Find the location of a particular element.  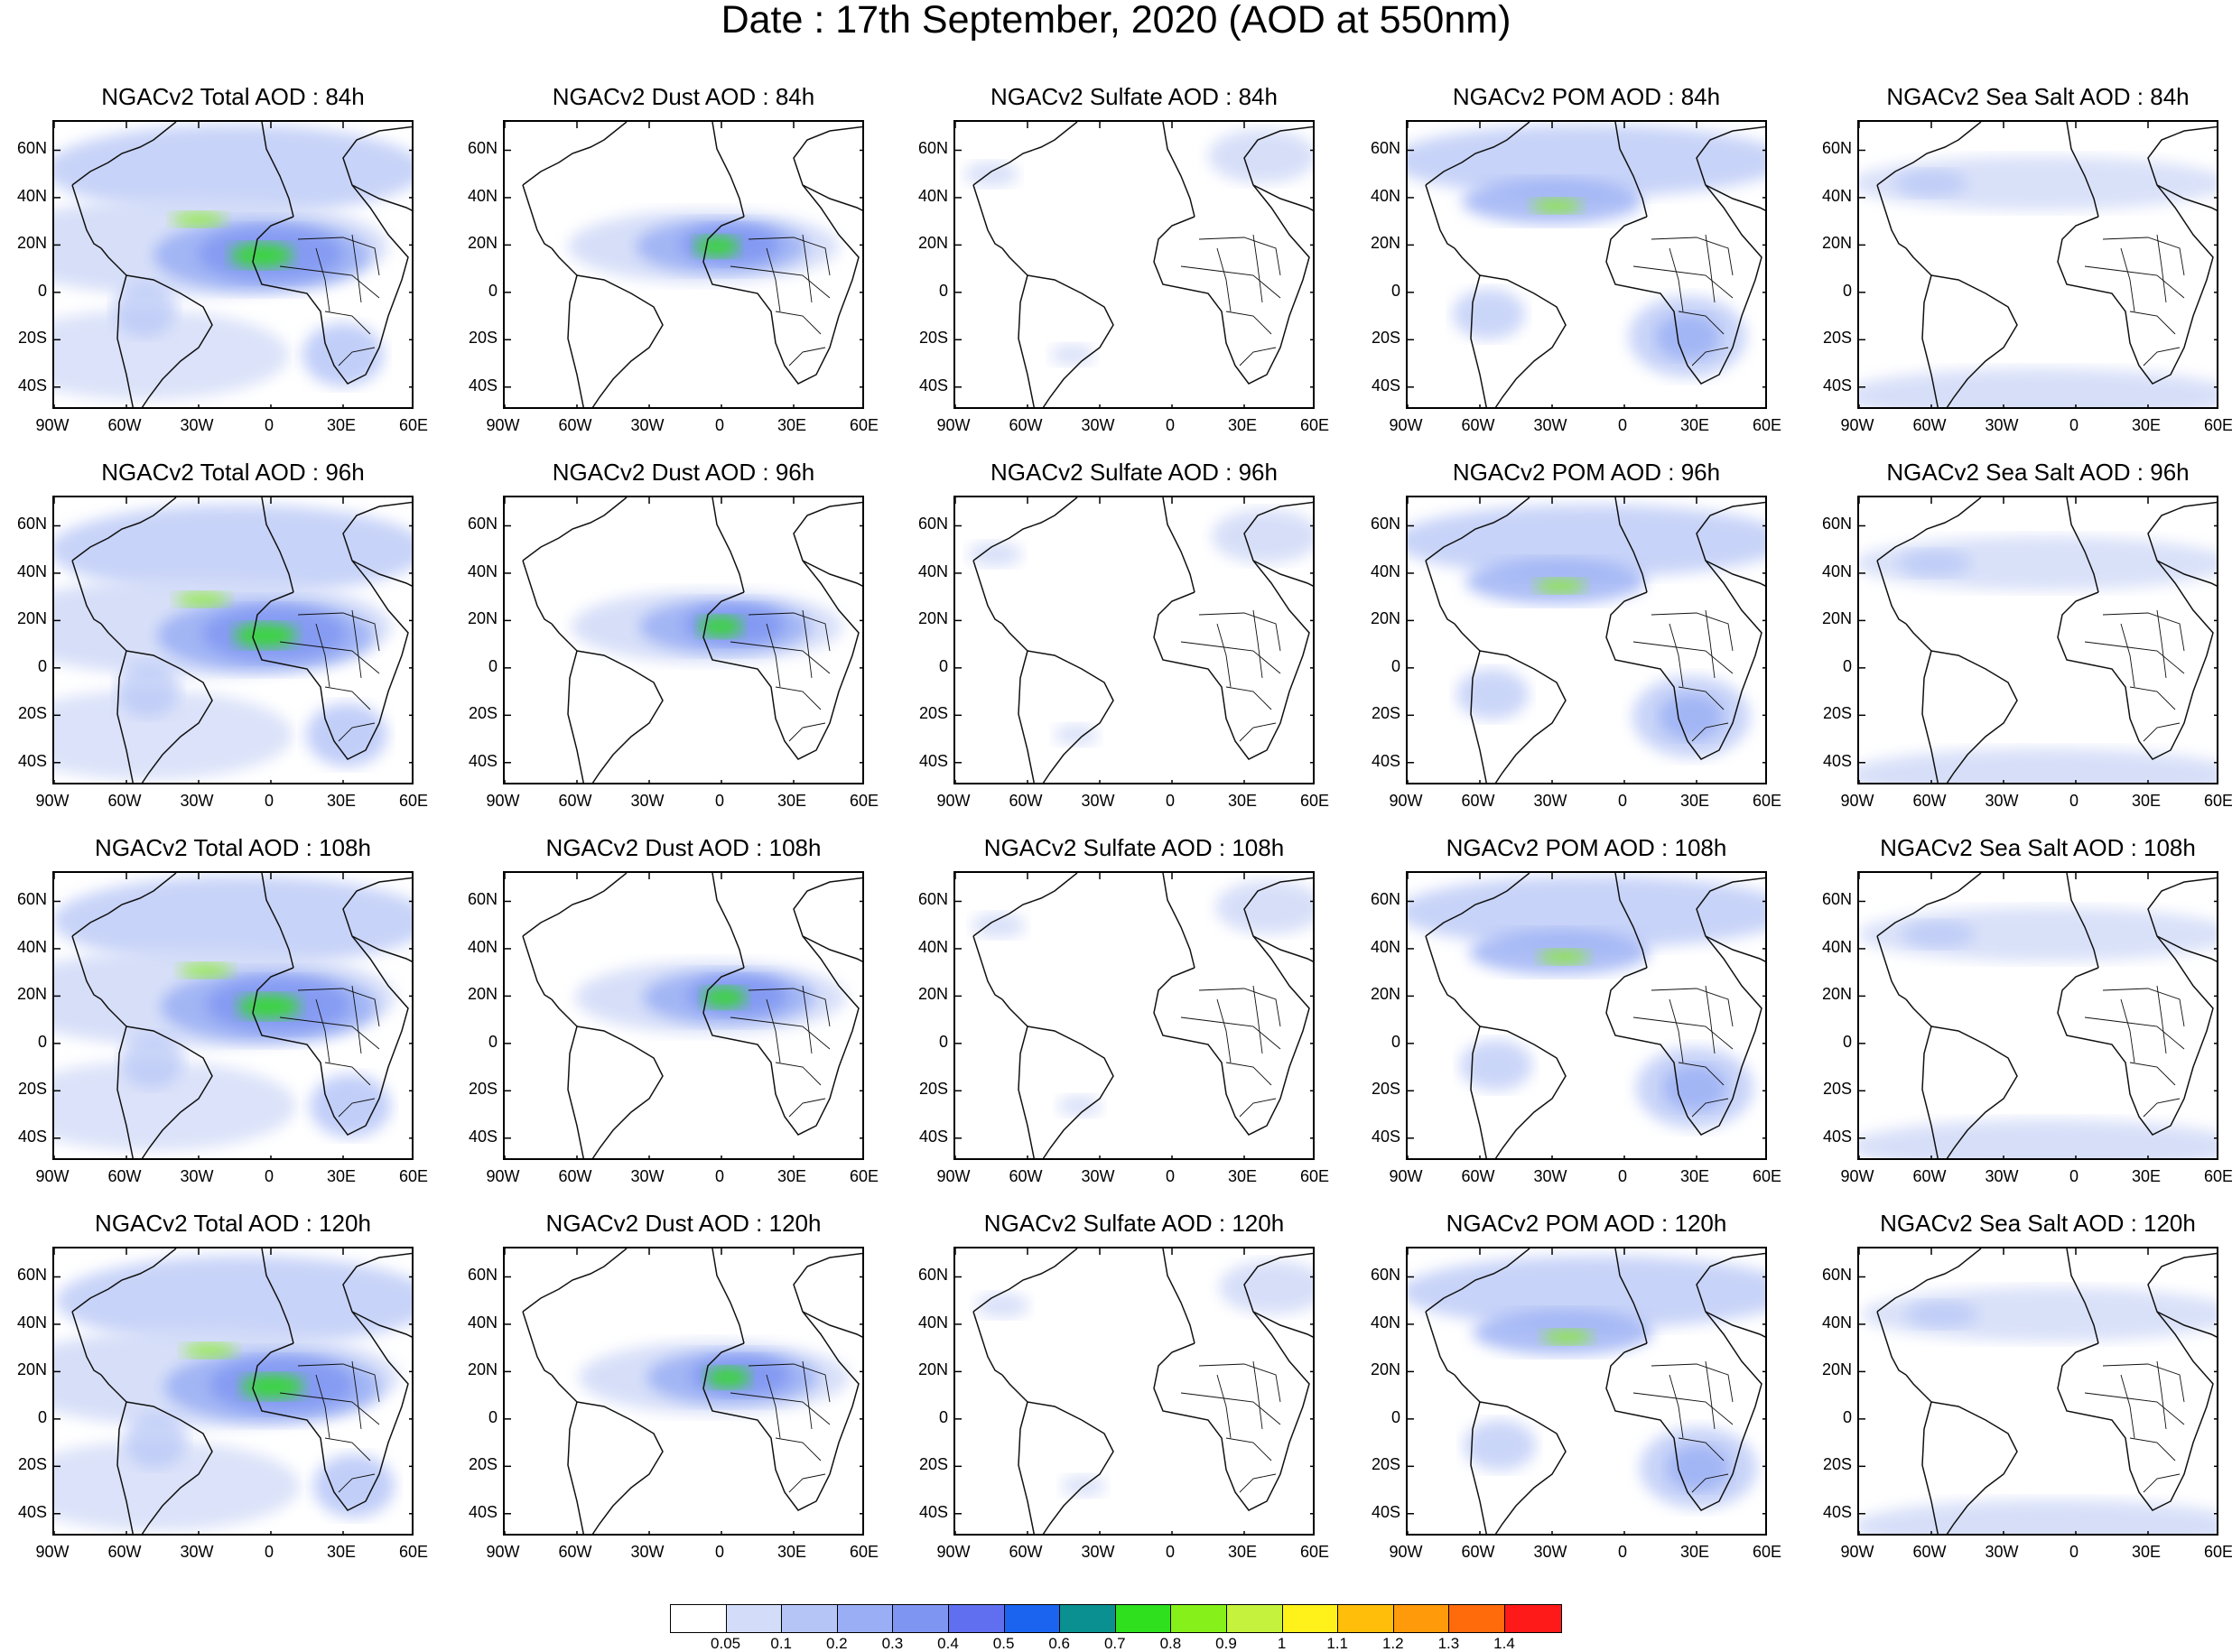

colorbar-swatch is located at coordinates (699, 1618).